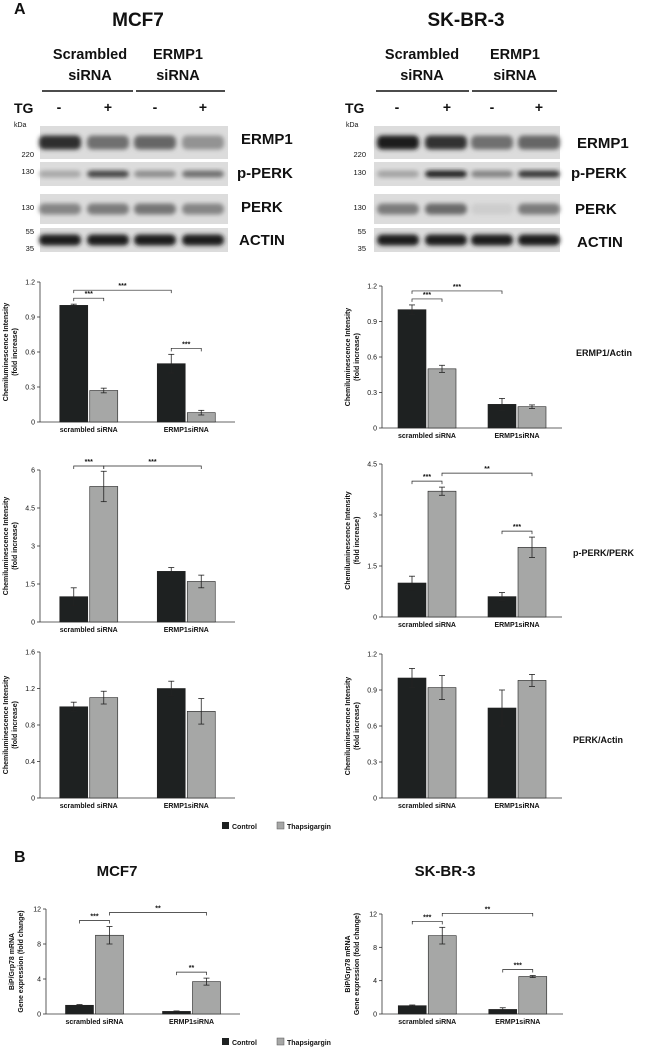 This screenshot has width=650, height=1048. Describe the element at coordinates (375, 981) in the screenshot. I see `y-tick-label: 4` at that location.